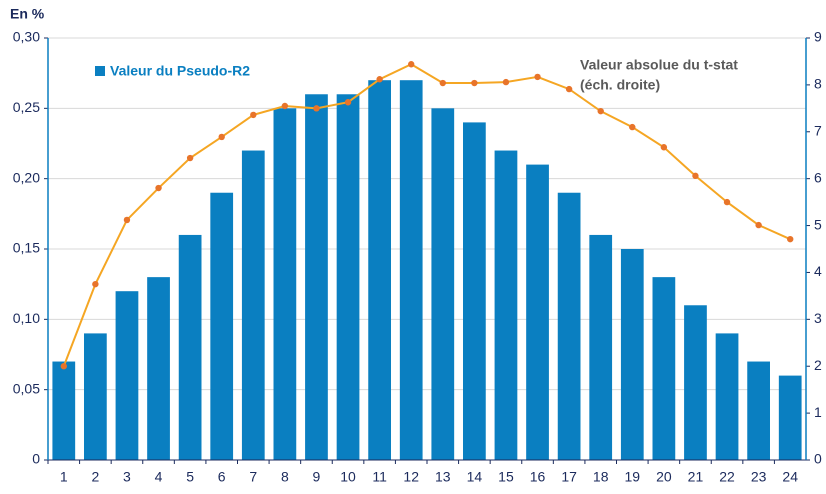 The width and height of the screenshot is (826, 494). What do you see at coordinates (411, 477) in the screenshot?
I see `x-tick-label: 12` at bounding box center [411, 477].